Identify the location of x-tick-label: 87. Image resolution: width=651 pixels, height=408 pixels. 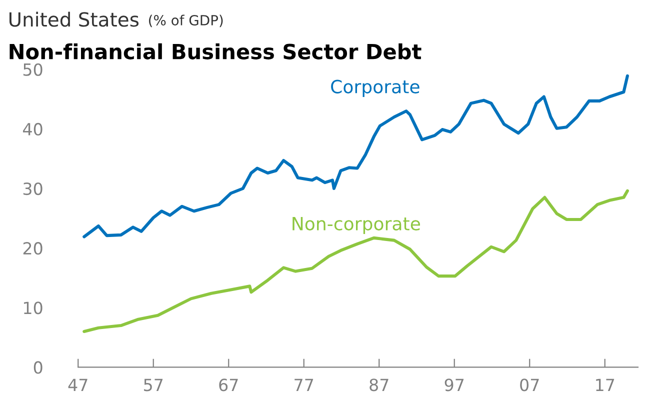
(379, 385).